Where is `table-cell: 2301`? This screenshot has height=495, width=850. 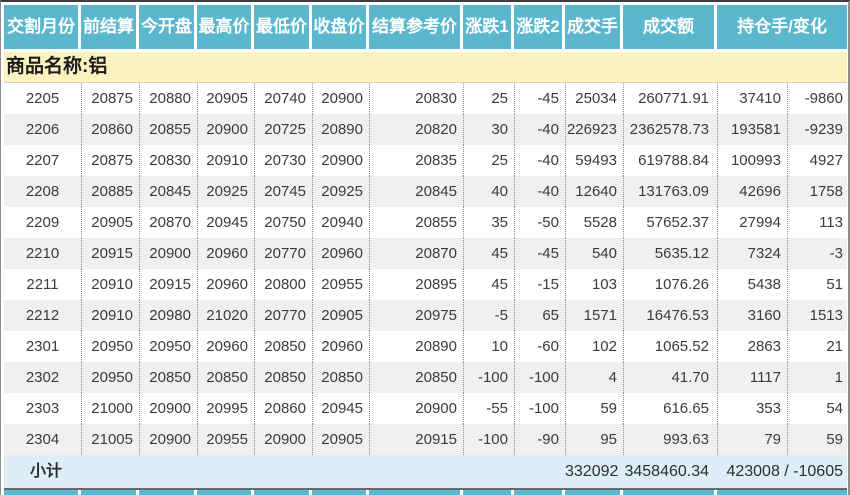 table-cell: 2301 is located at coordinates (42, 346).